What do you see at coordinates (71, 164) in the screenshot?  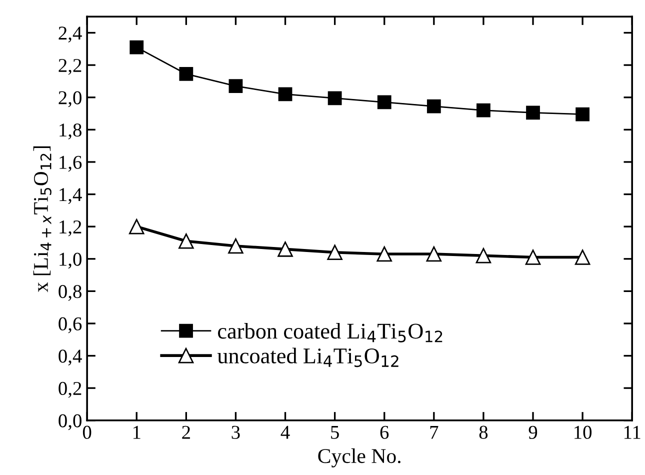 I see `y-tick-label: 1,6` at bounding box center [71, 164].